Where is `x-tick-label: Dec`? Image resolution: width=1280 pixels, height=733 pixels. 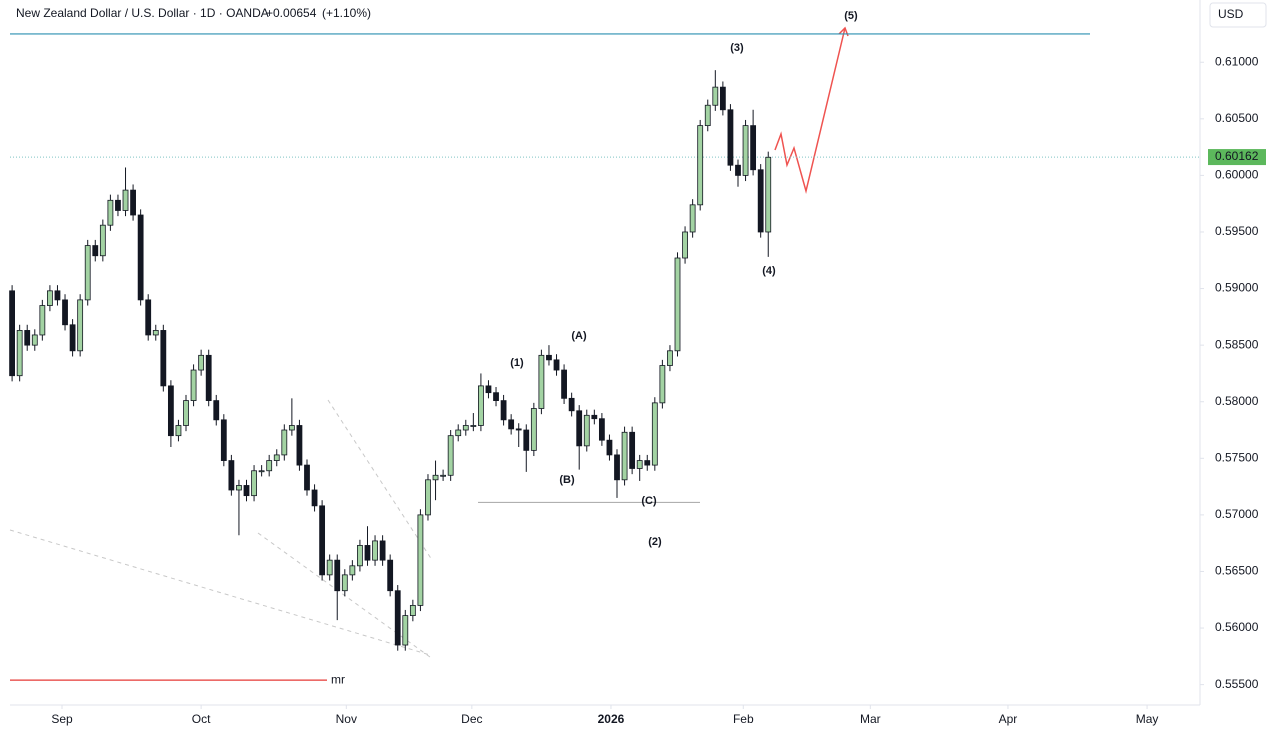 x-tick-label: Dec is located at coordinates (471, 719).